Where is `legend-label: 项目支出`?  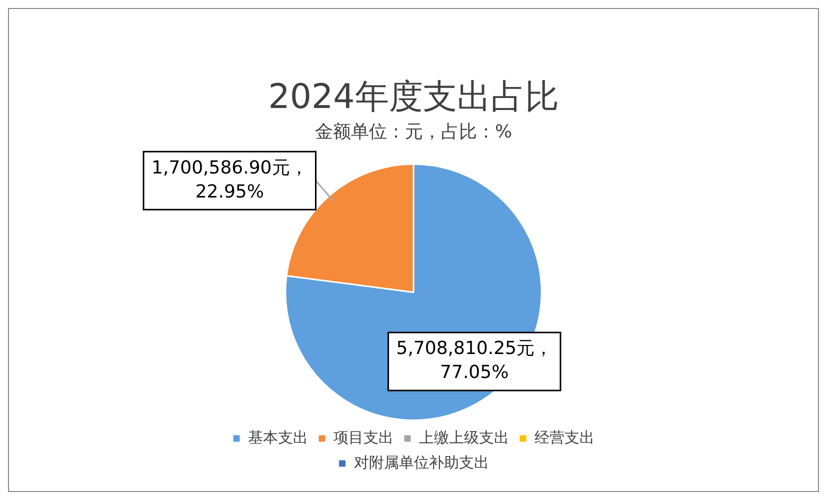 legend-label: 项目支出 is located at coordinates (364, 437).